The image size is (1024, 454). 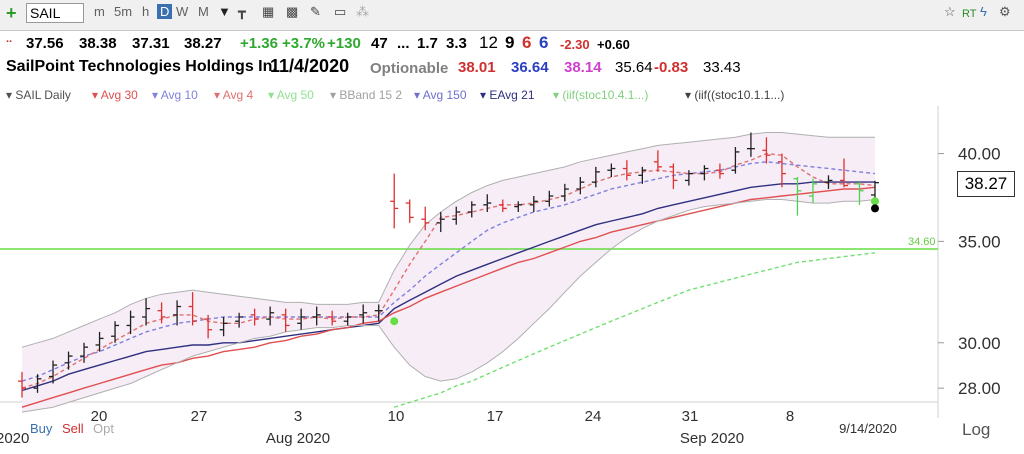 I want to click on optionable-label: Optionable, so click(x=409, y=68).